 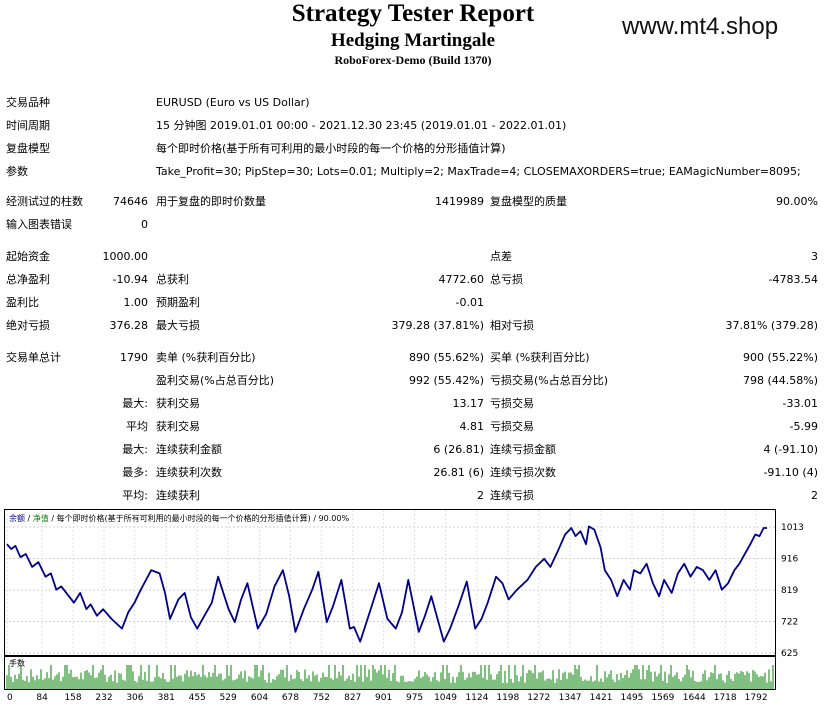 I want to click on x-tick-label: 1049, so click(x=445, y=698).